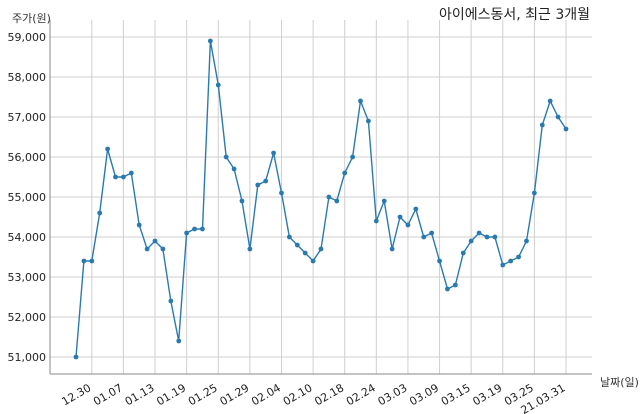 The width and height of the screenshot is (640, 414). Describe the element at coordinates (456, 394) in the screenshot. I see `x-tick-label: 03.15` at that location.